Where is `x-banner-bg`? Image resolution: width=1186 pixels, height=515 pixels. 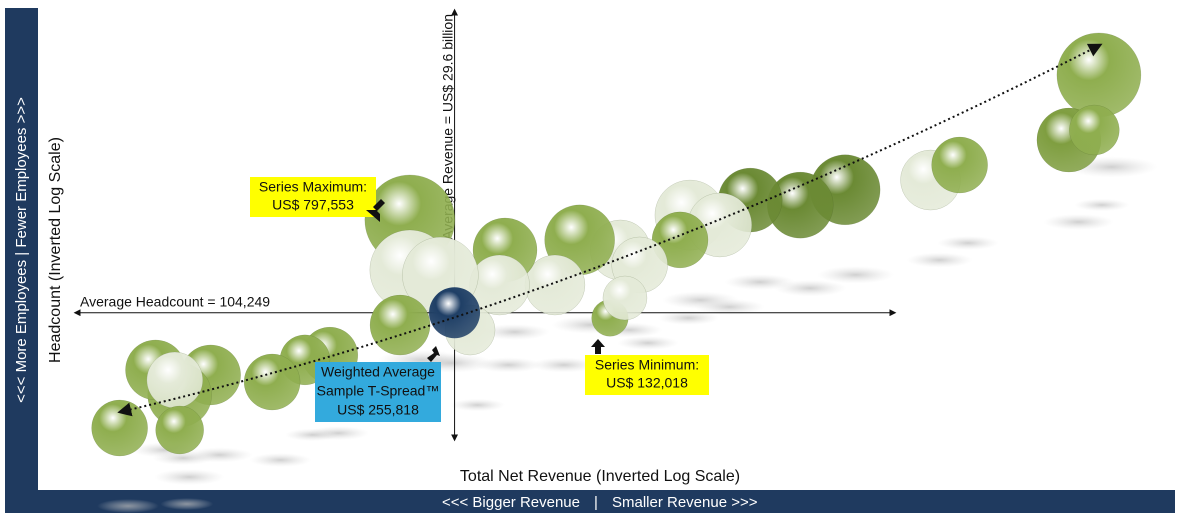 x-banner-bg is located at coordinates (590, 501).